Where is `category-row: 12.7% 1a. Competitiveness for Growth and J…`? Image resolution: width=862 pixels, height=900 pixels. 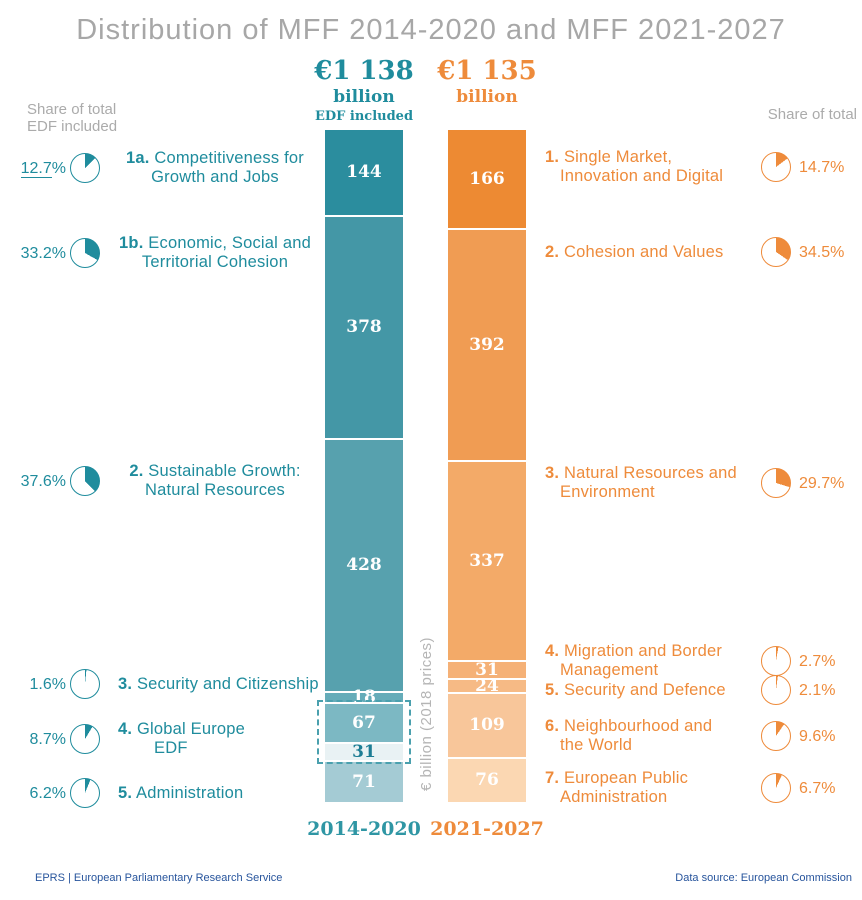
category-row: 12.7% 1a. Competitiveness for Growth and J… is located at coordinates (164, 168).